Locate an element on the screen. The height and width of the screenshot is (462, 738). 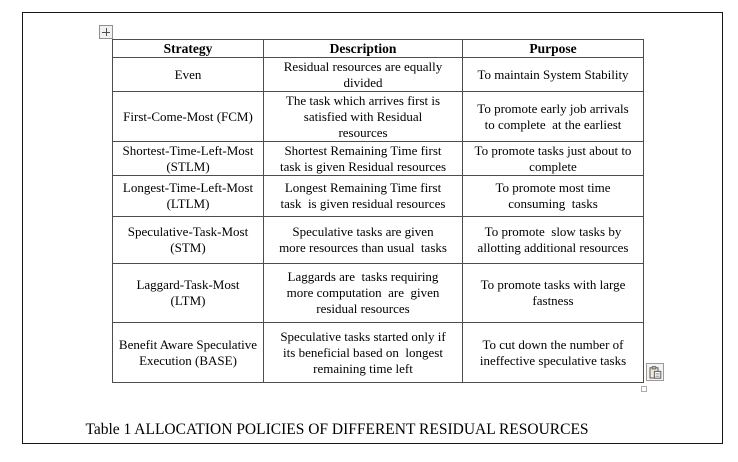
purpose-cell: To maintain System Stability is located at coordinates (553, 74).